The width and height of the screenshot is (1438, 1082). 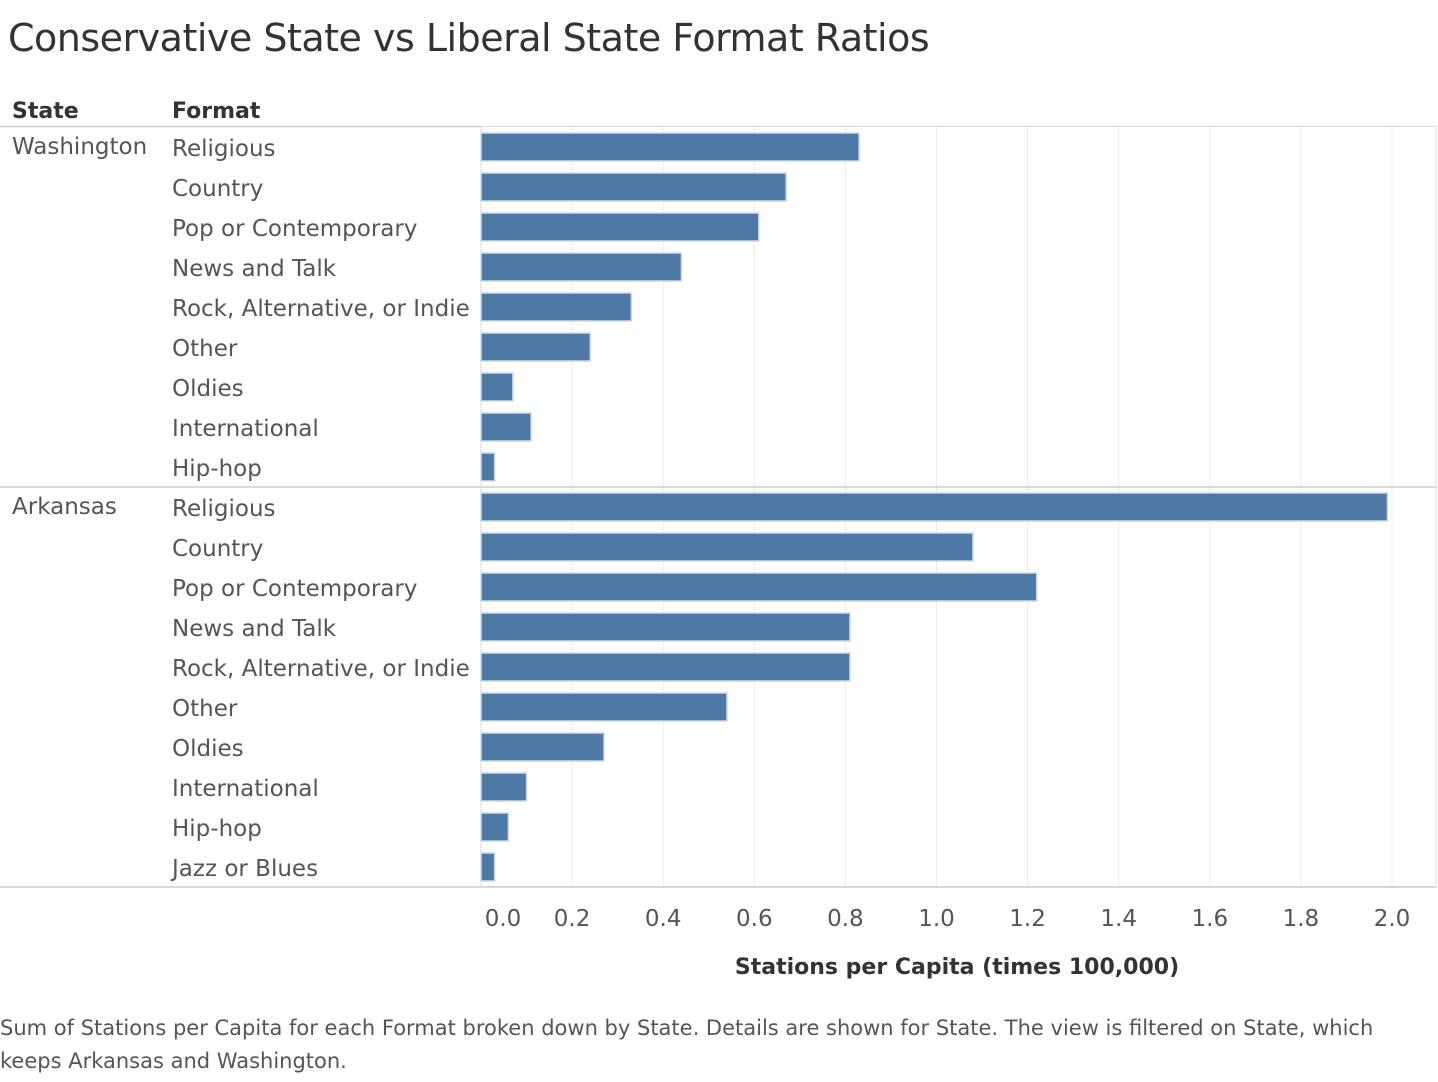 What do you see at coordinates (216, 111) in the screenshot?
I see `header-format: Format` at bounding box center [216, 111].